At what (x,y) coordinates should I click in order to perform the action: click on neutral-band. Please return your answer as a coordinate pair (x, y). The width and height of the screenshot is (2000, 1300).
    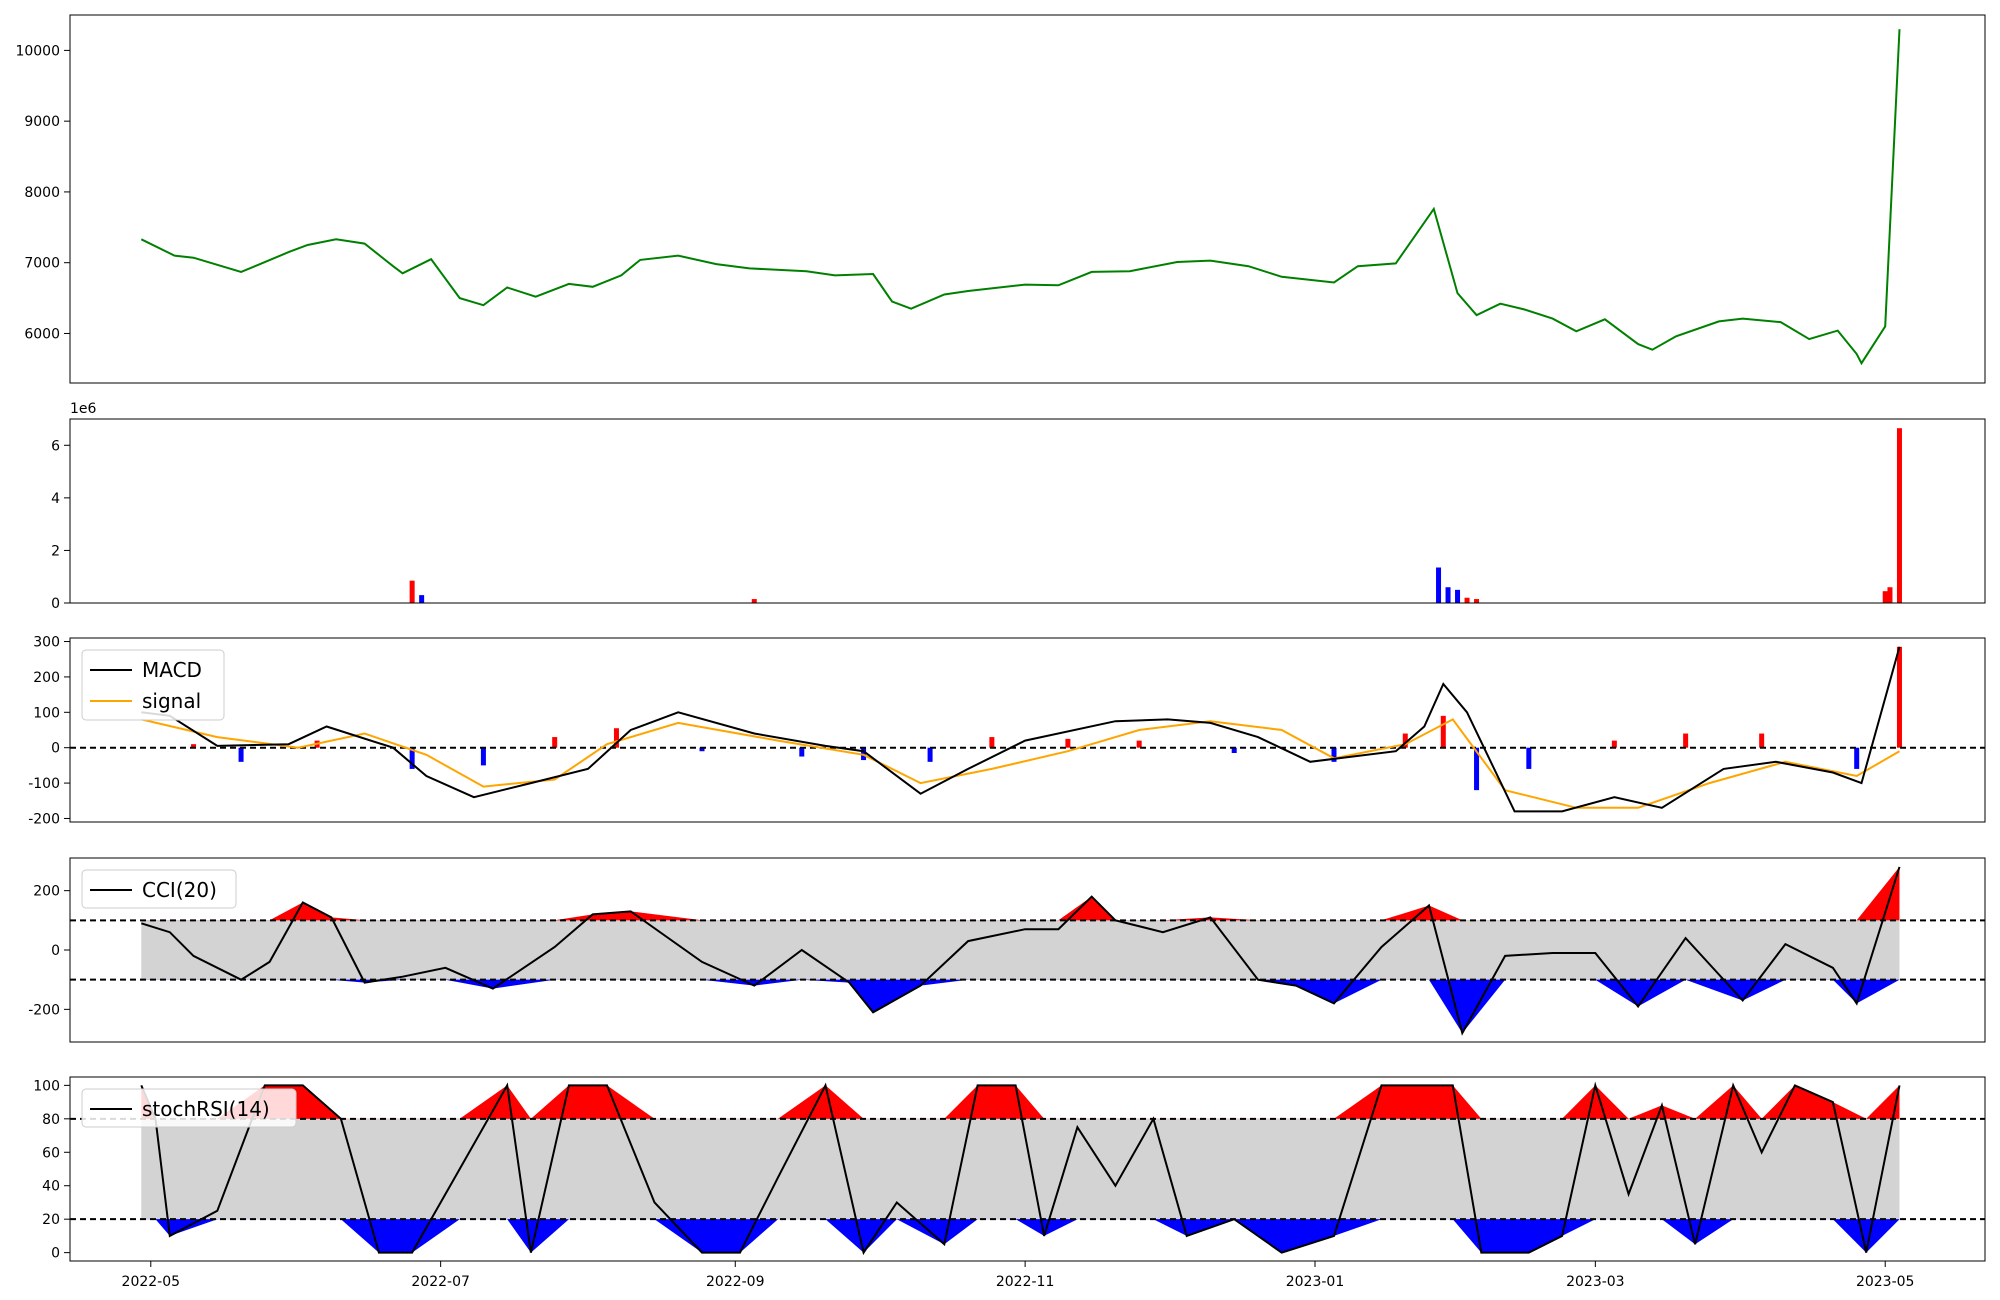
    Looking at the image, I should click on (1020, 1169).